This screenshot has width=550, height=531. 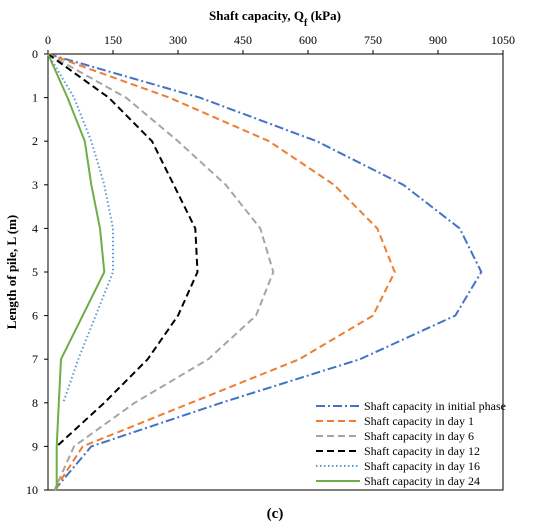 What do you see at coordinates (35, 185) in the screenshot?
I see `y-tick-label: 3` at bounding box center [35, 185].